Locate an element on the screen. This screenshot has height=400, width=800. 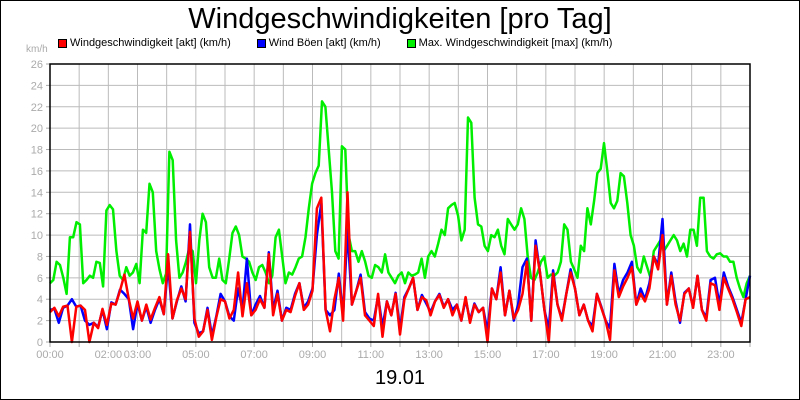
y-tick-label: 16 is located at coordinates (37, 172).